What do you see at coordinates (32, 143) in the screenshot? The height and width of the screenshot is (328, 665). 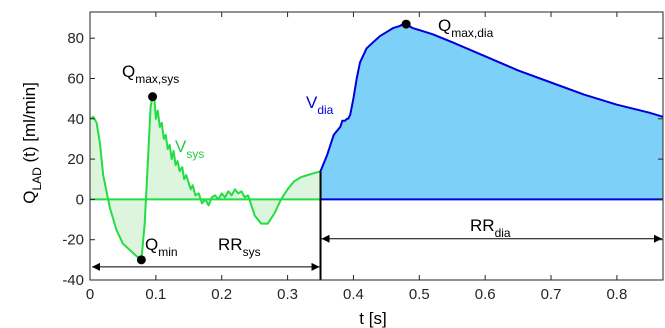 I see `y-axis-label: QLAD (t) [ml/min]` at bounding box center [32, 143].